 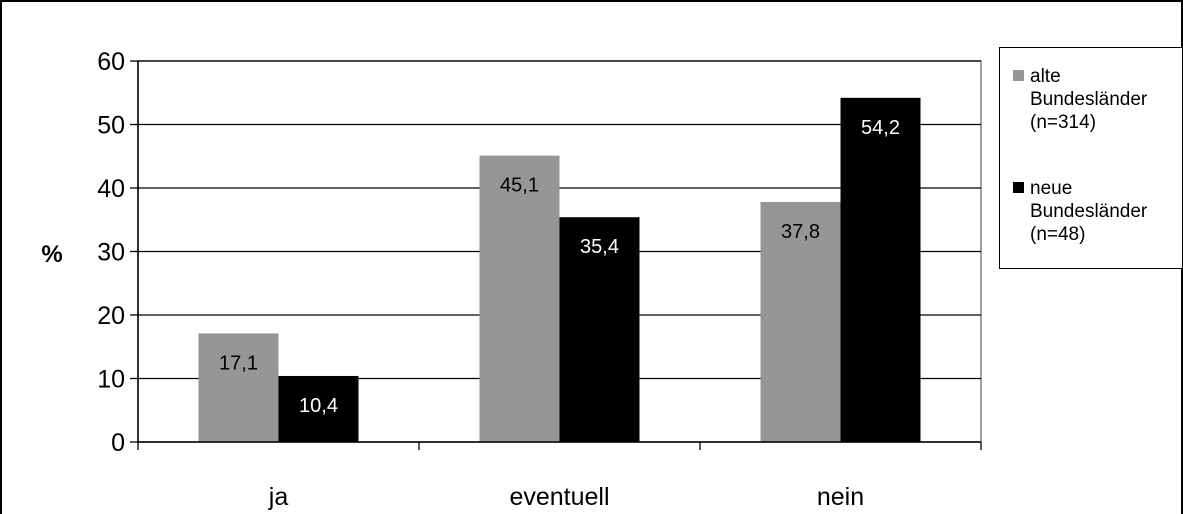 What do you see at coordinates (111, 126) in the screenshot?
I see `y-tick-label: 50` at bounding box center [111, 126].